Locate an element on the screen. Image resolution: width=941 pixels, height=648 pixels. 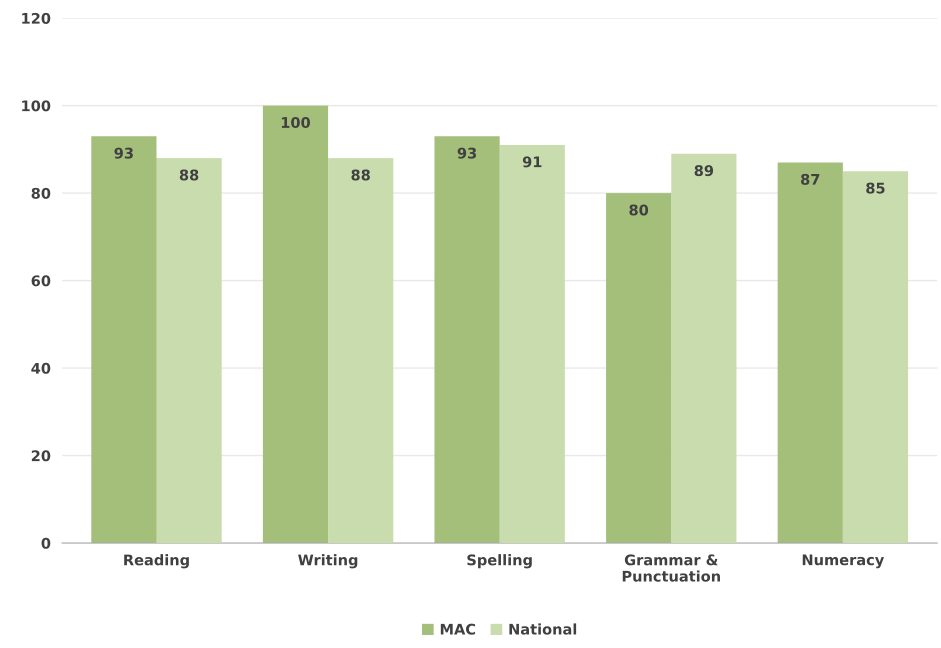
data-label: 100 is located at coordinates (296, 122).